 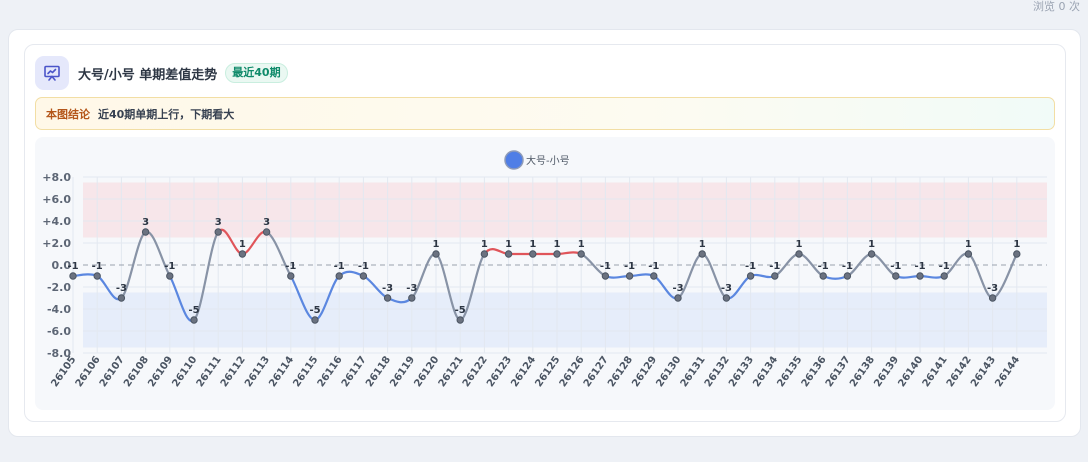 I want to click on card-header: 大号/小号 单期差值走势 最近40期, so click(x=161, y=73).